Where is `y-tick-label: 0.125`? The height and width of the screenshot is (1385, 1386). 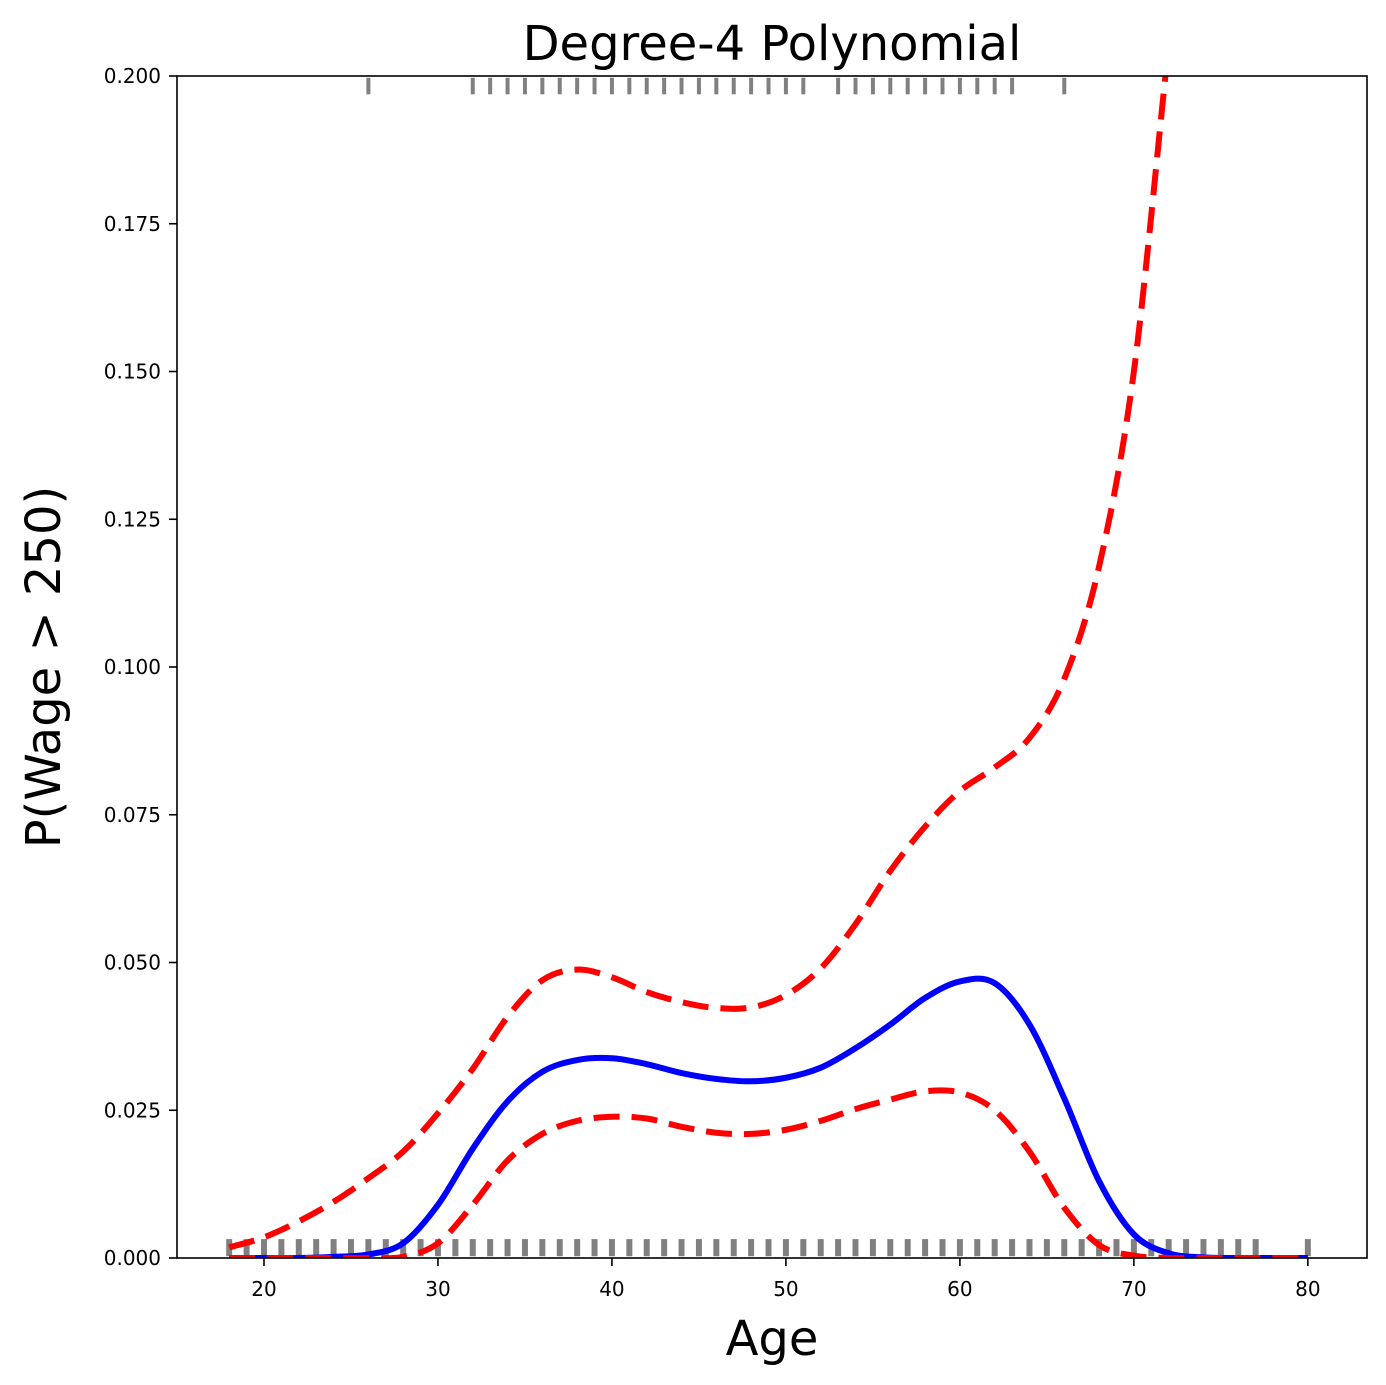
y-tick-label: 0.125 is located at coordinates (132, 519).